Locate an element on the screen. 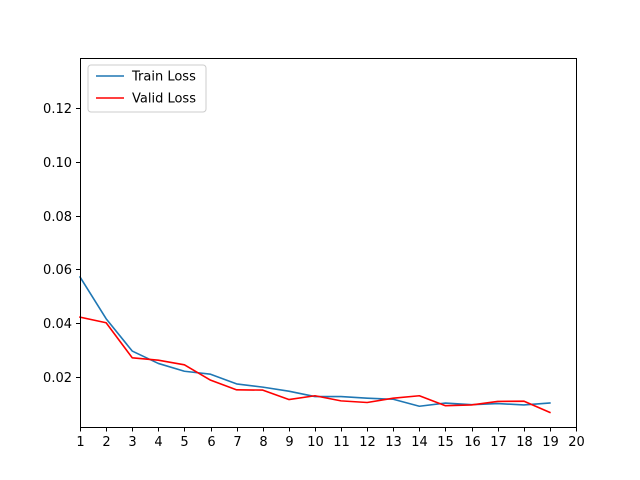 The height and width of the screenshot is (480, 640). x-tick-label: 17 is located at coordinates (498, 442).